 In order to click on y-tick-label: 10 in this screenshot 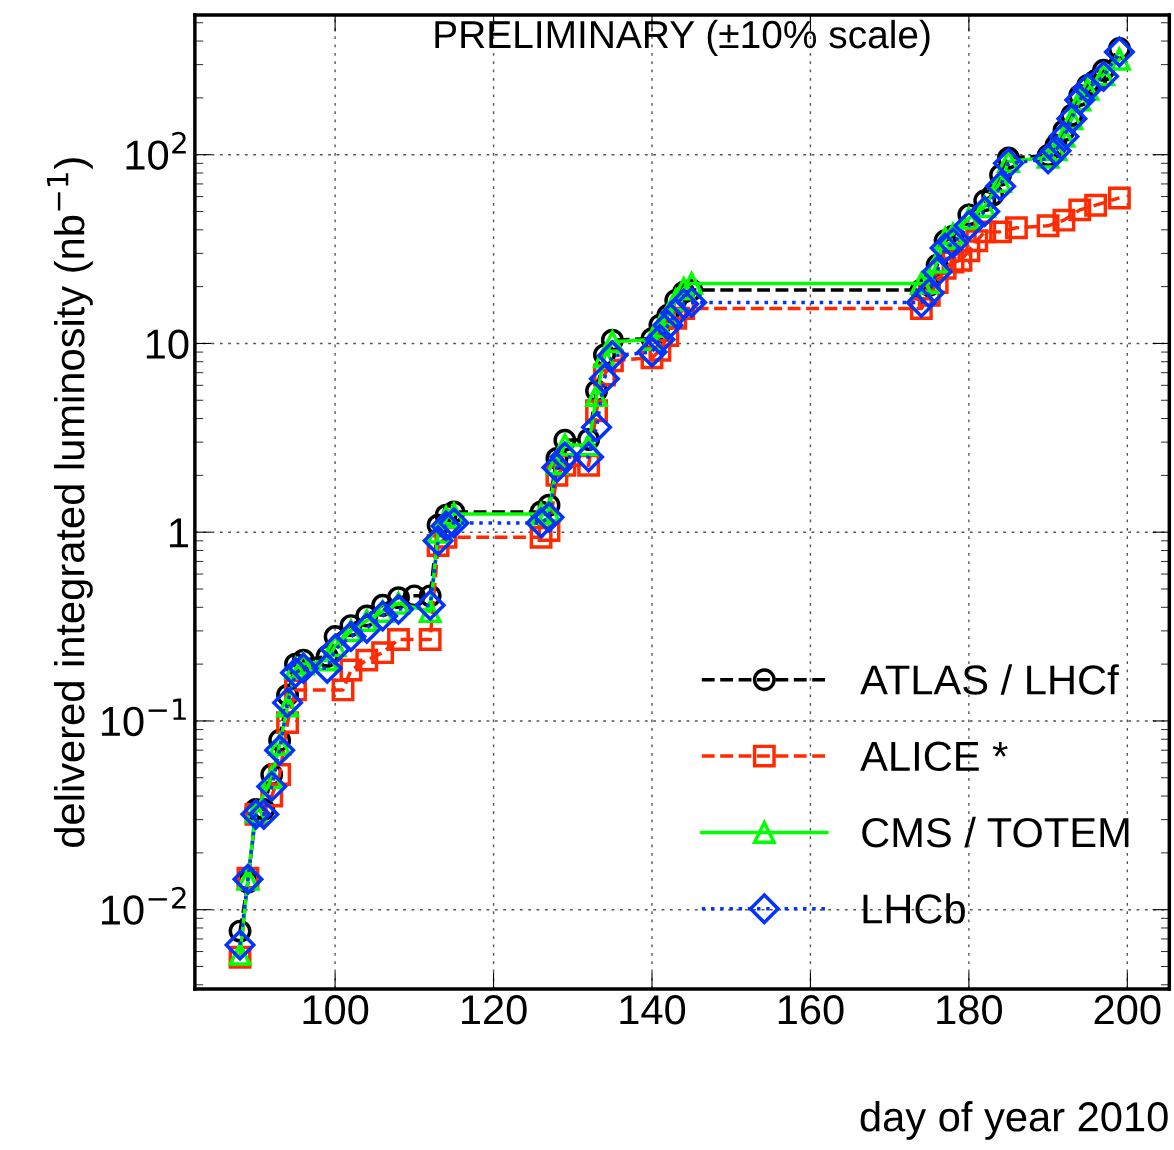, I will do `click(167, 344)`.